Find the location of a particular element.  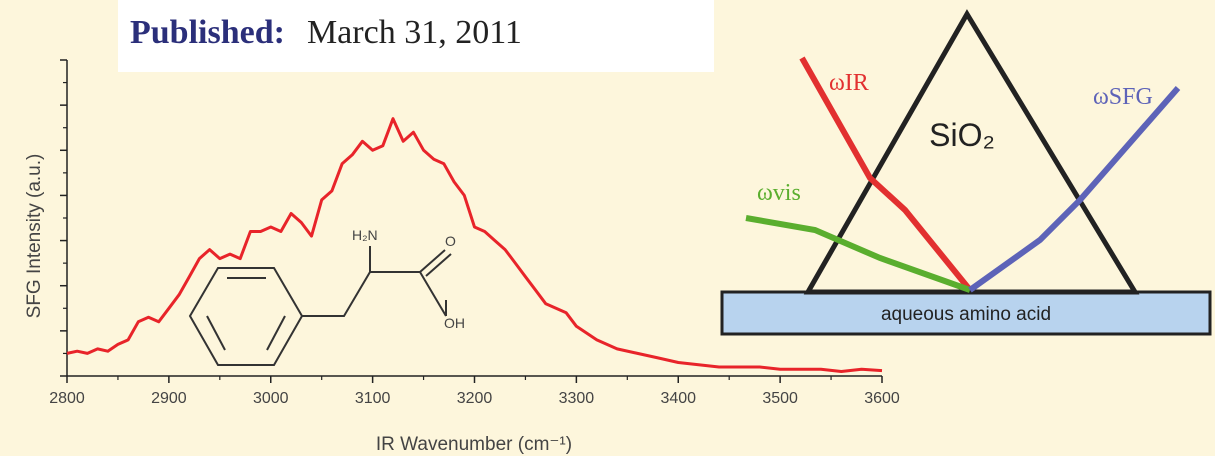

x-tick-label: 3100 is located at coordinates (373, 398).